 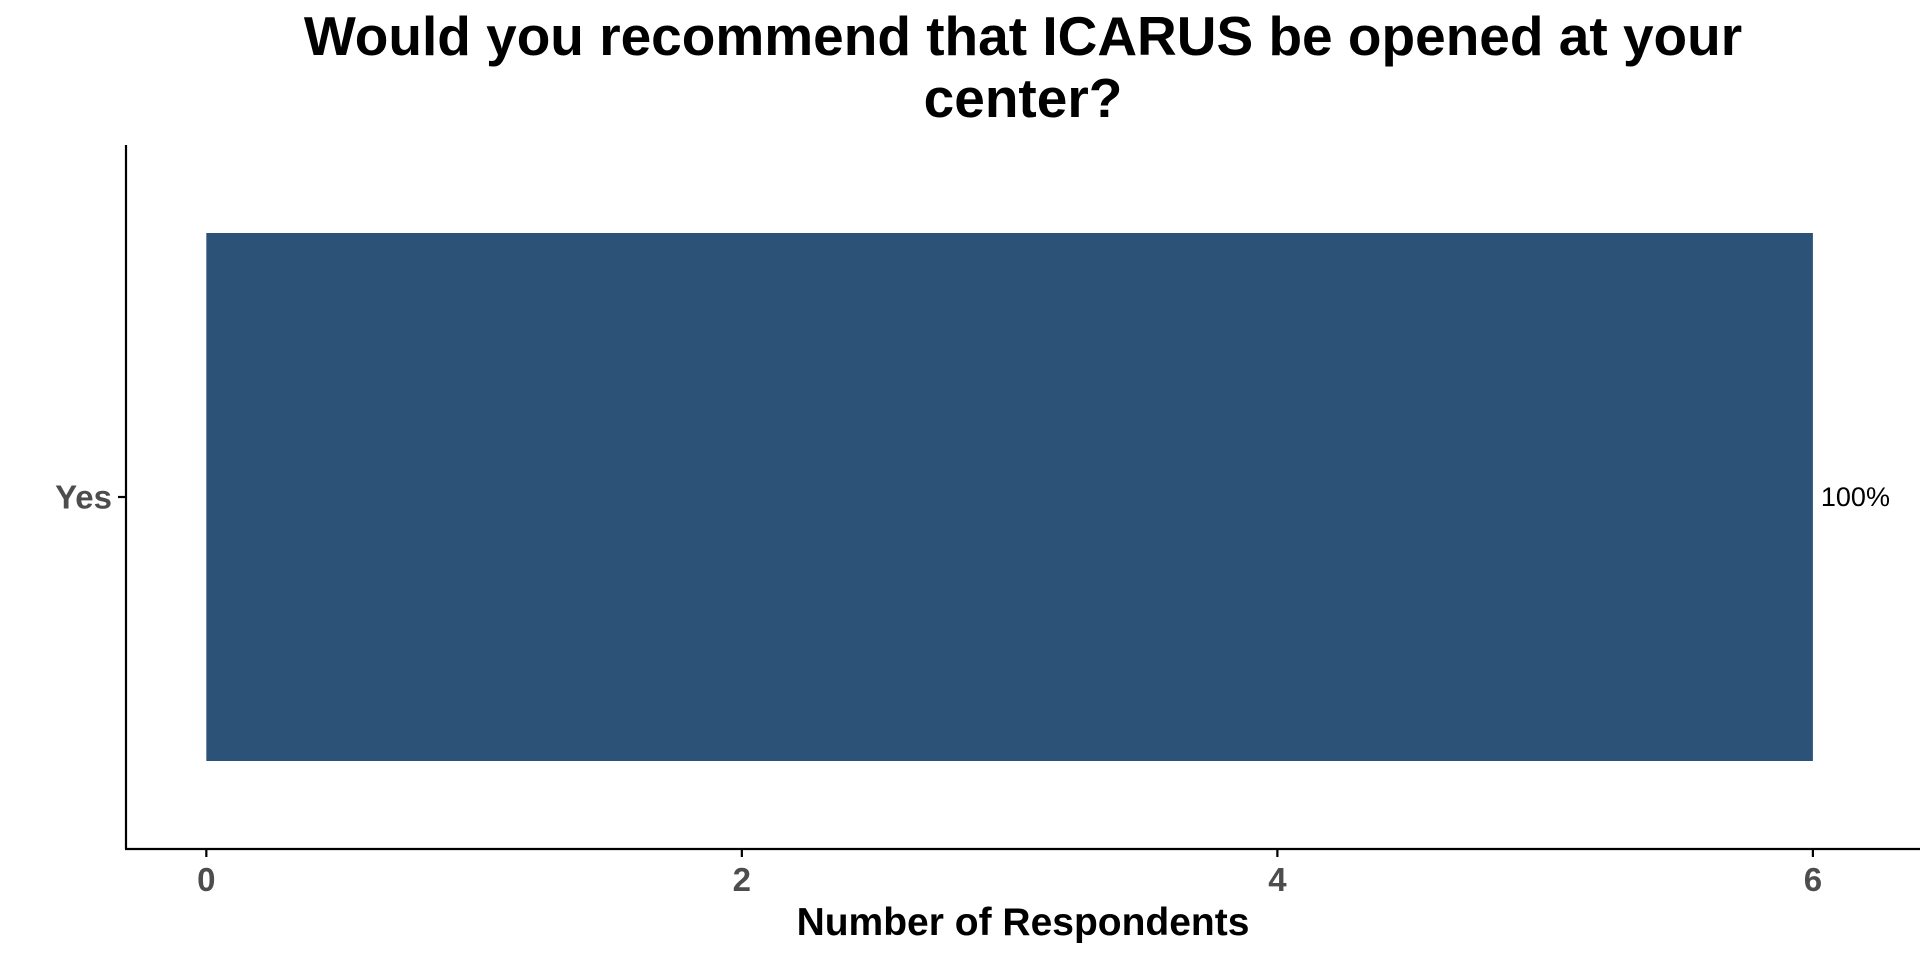 I want to click on data-label: 100%, so click(x=1855, y=497).